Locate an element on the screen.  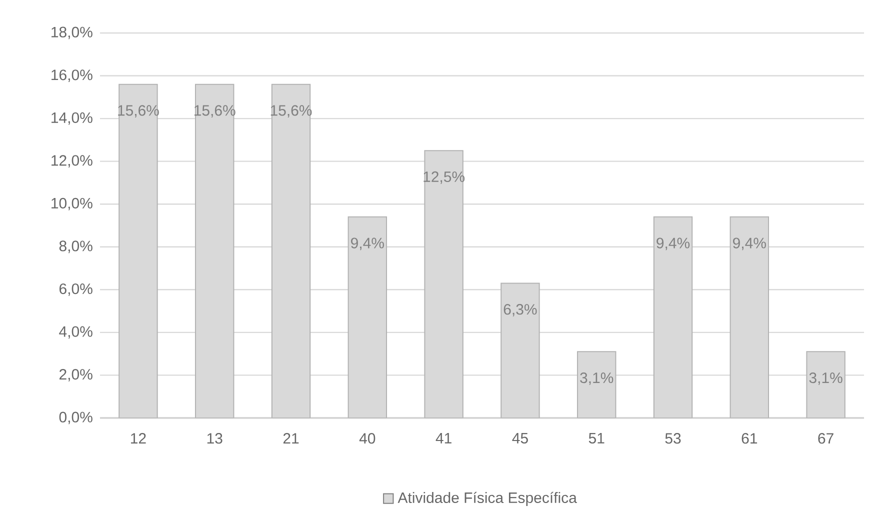
x-tick-label: 21 is located at coordinates (291, 438).